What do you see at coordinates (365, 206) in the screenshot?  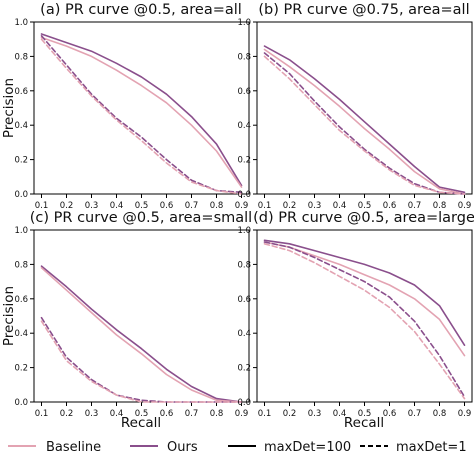 I see `panel-b-xtick-label-4: 0.5` at bounding box center [365, 206].